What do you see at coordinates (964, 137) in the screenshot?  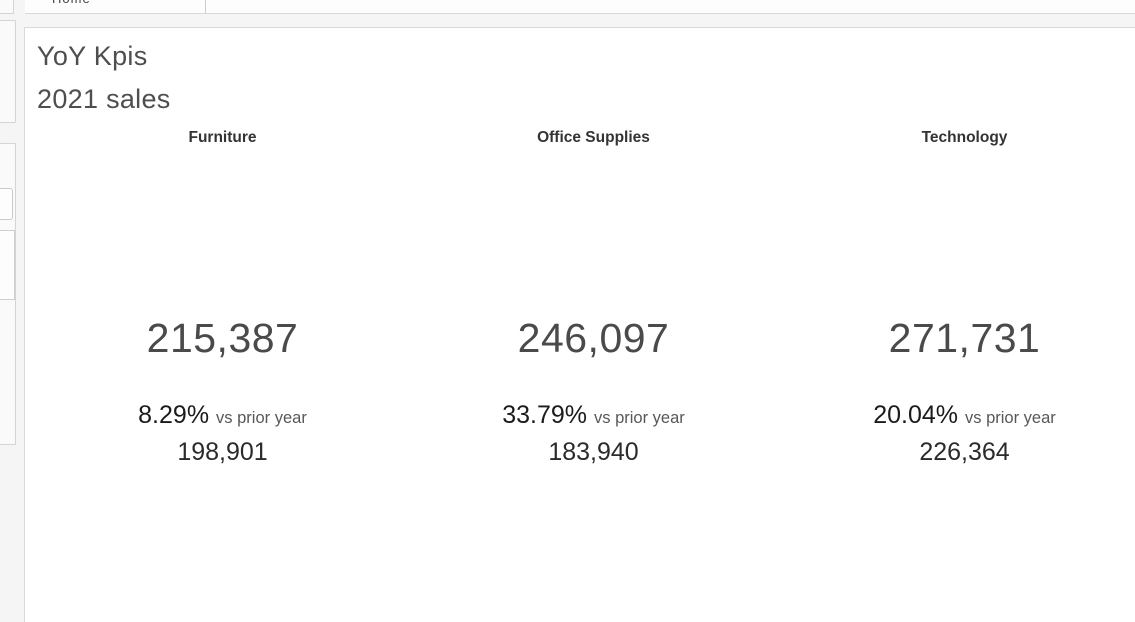 I see `kpi-category-label: Technology` at bounding box center [964, 137].